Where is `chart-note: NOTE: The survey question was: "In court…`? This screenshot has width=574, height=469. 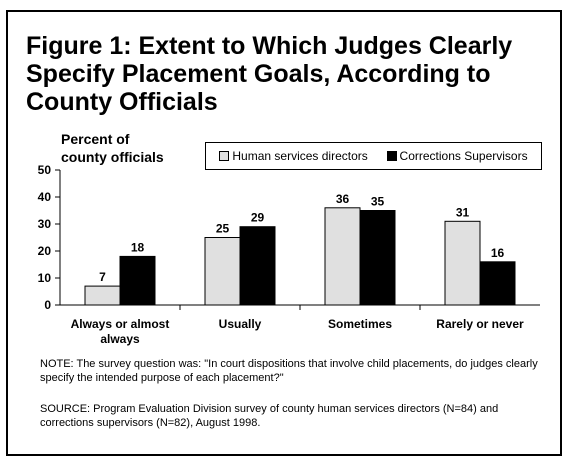 chart-note: NOTE: The survey question was: "In court… is located at coordinates (289, 371).